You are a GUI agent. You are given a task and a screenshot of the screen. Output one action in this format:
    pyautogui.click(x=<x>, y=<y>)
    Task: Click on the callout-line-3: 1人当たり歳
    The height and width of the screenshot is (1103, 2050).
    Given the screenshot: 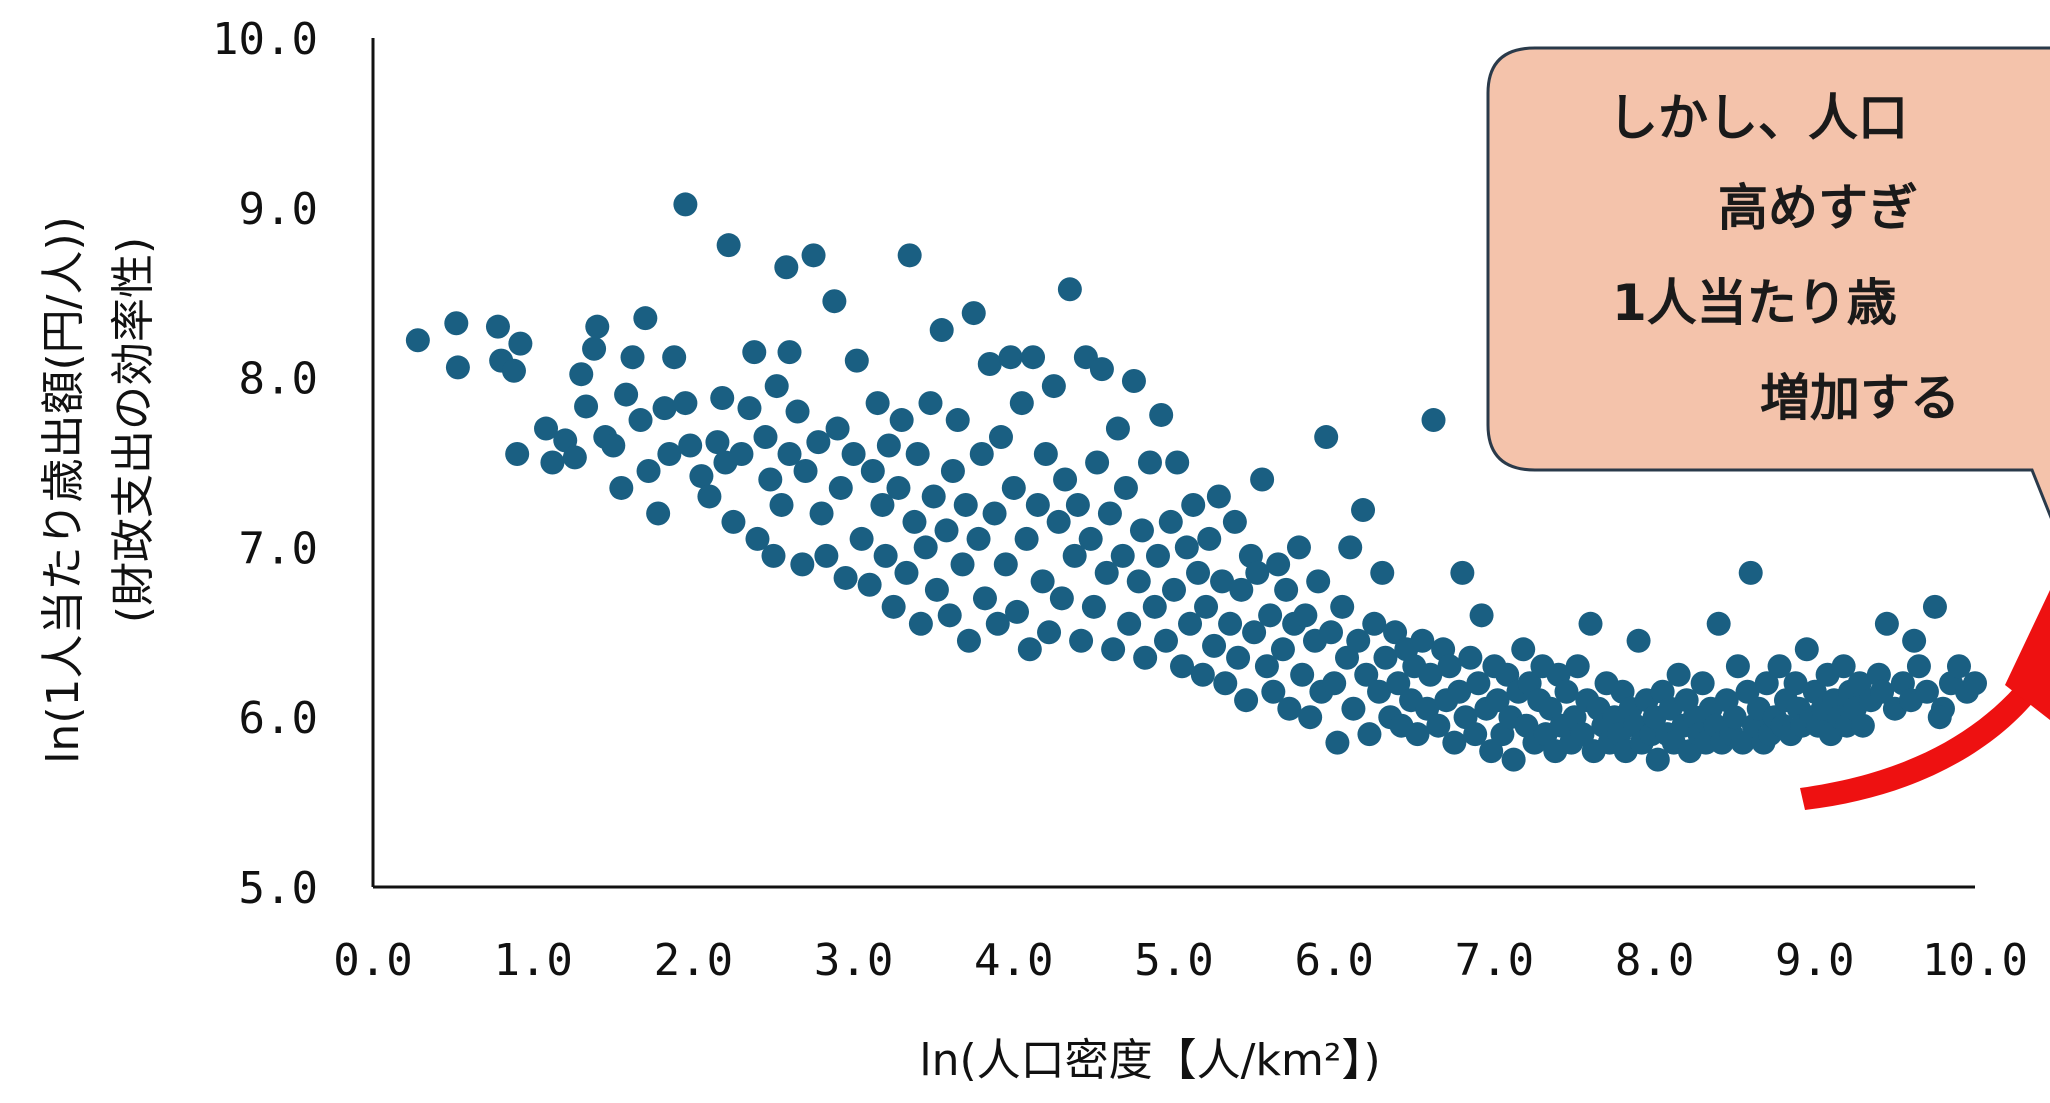 What is the action you would take?
    pyautogui.click(x=1754, y=303)
    